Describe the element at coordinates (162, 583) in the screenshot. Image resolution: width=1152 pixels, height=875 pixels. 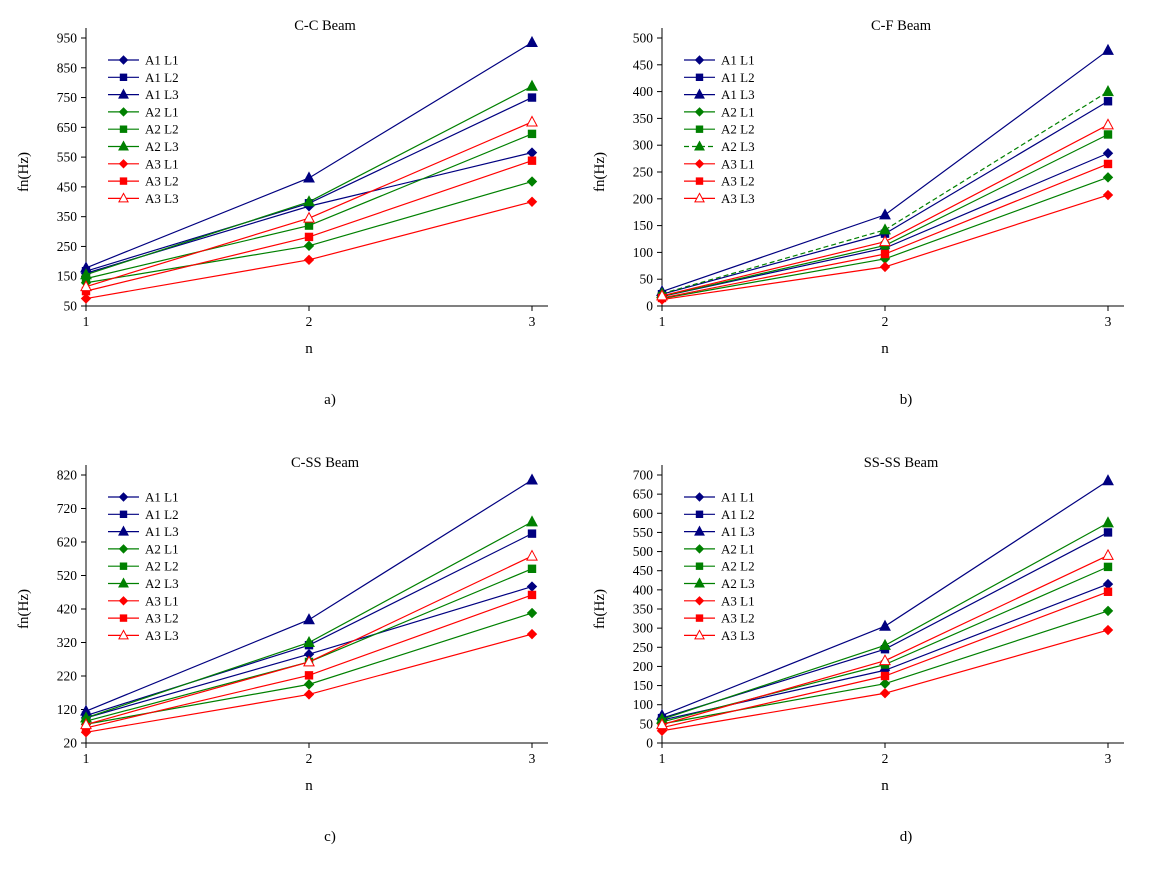
I see `legend-label: A2 L3` at that location.